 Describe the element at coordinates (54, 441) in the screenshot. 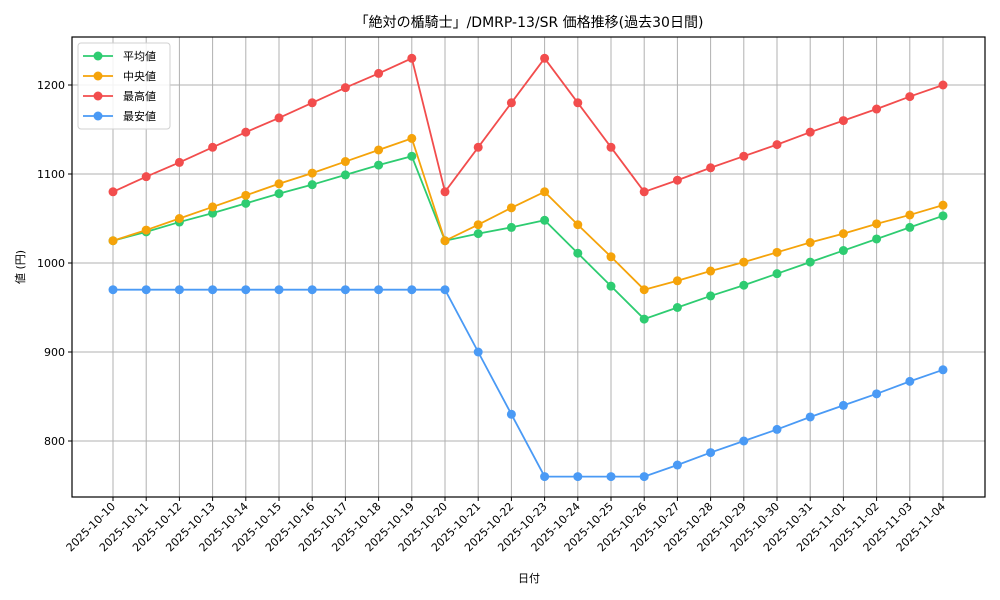

I see `y-tick-label: 800` at that location.